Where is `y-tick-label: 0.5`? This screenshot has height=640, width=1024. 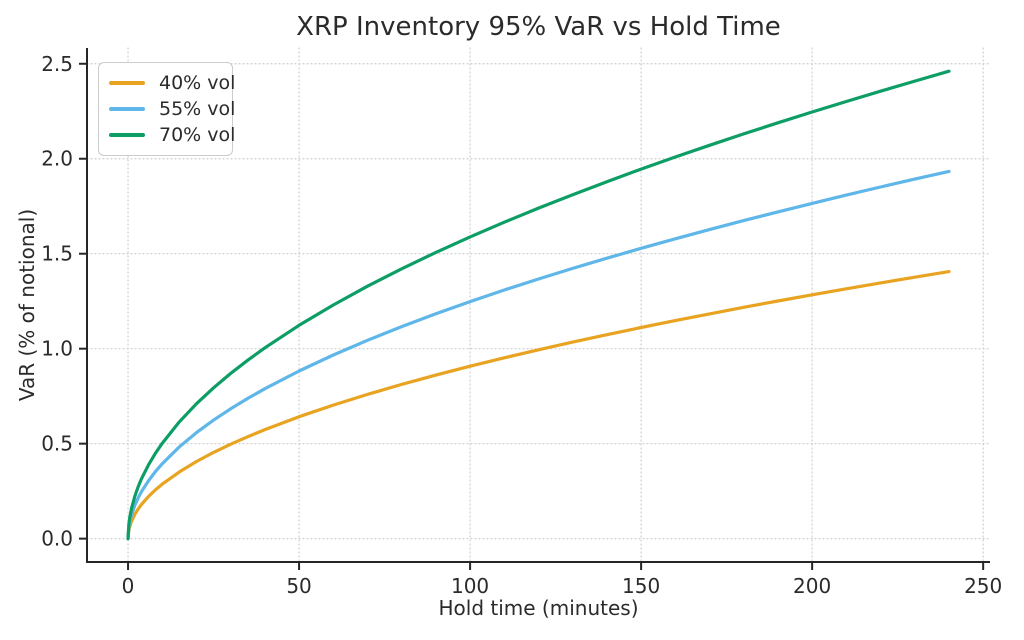 y-tick-label: 0.5 is located at coordinates (57, 444).